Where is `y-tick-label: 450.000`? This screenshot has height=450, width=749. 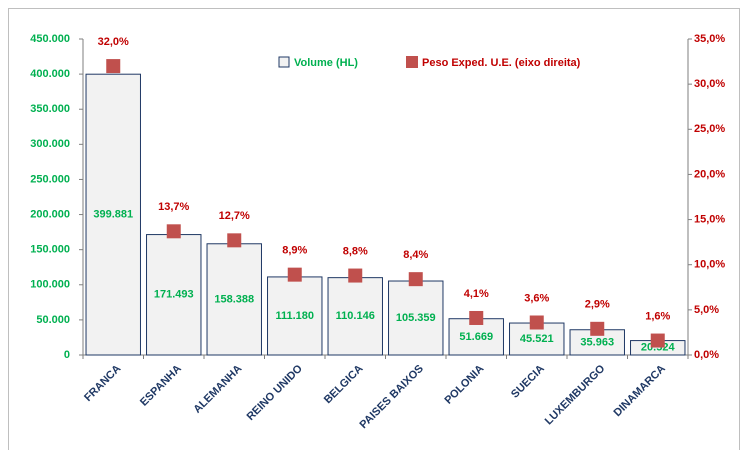
y-tick-label: 450.000 is located at coordinates (50, 39).